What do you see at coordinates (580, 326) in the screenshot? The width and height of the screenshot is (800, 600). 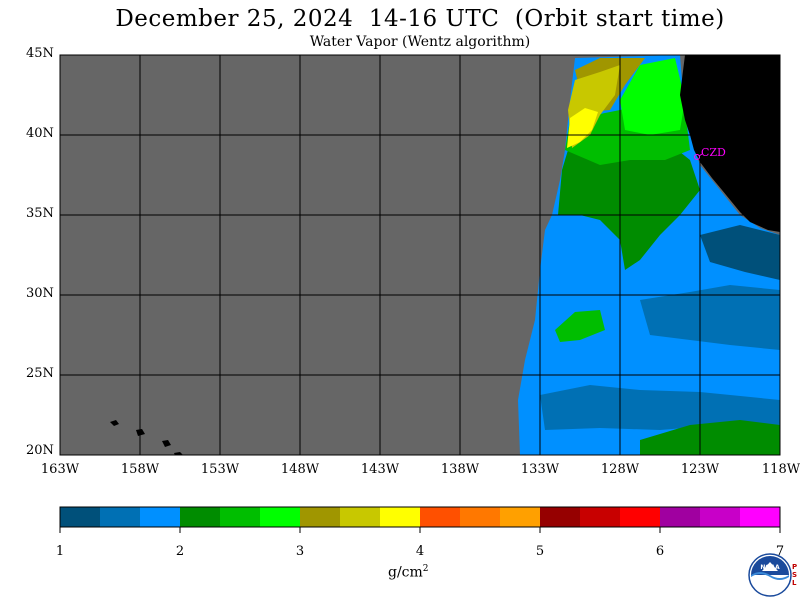 I see `vapor-region-green-patch` at bounding box center [580, 326].